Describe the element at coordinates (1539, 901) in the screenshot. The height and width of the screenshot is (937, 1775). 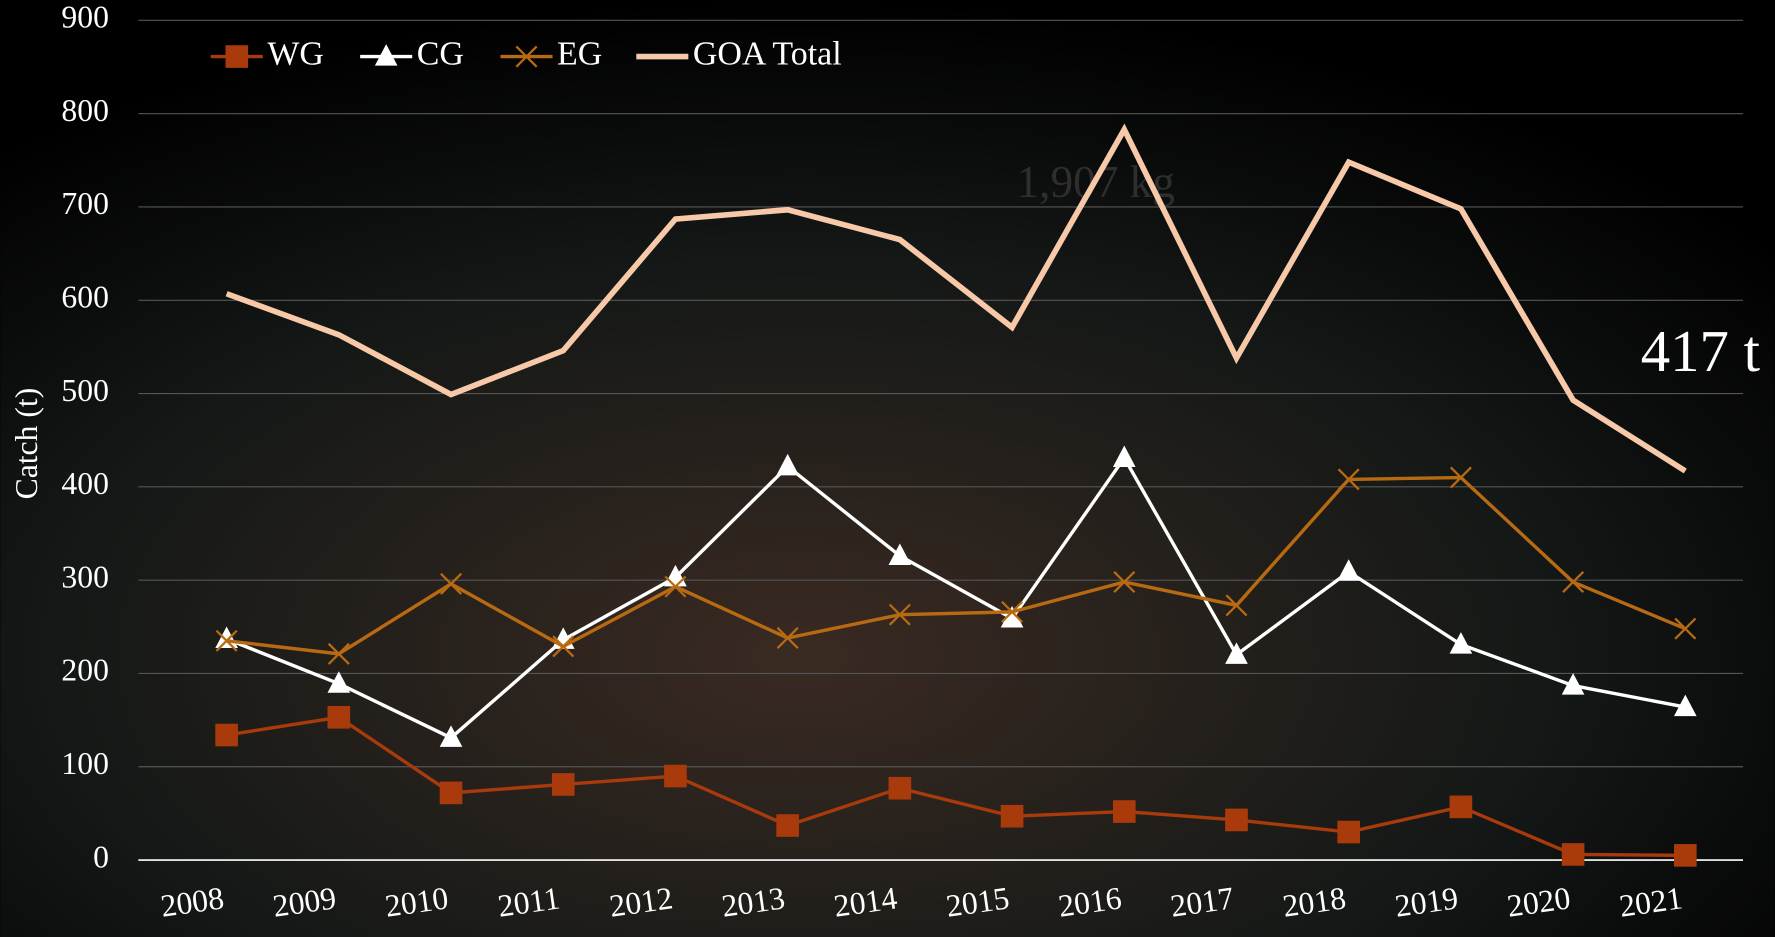
I see `x-tick-label: 2020` at that location.